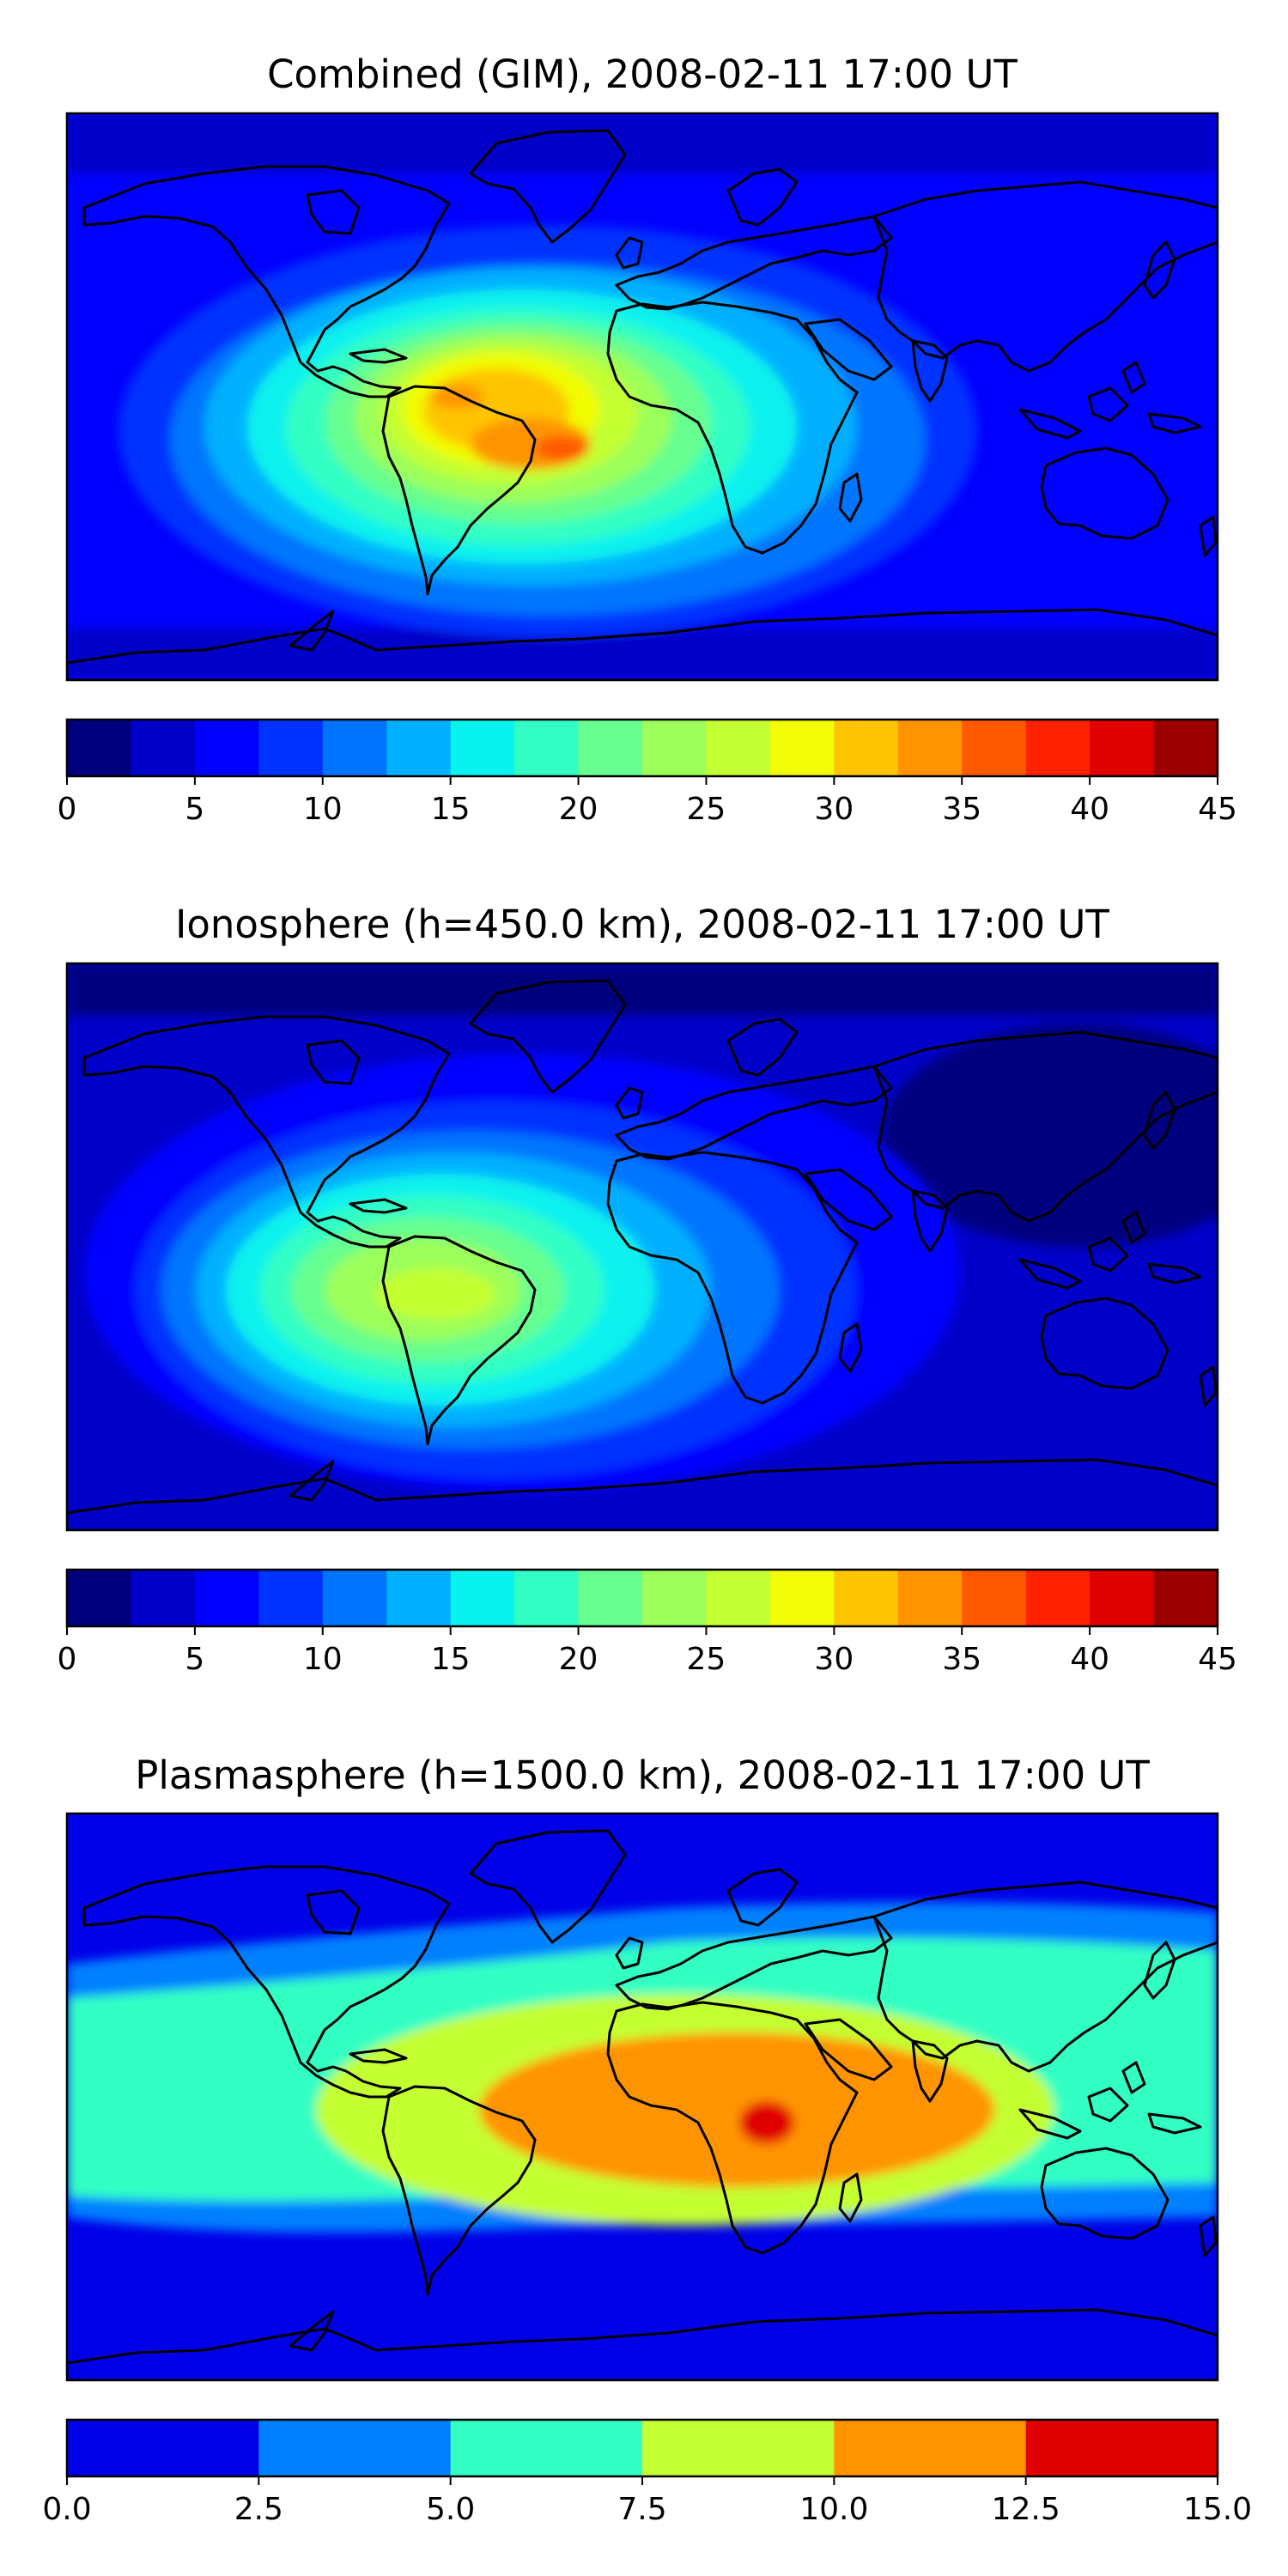 This screenshot has width=1288, height=2576. What do you see at coordinates (450, 2509) in the screenshot?
I see `colorbar-tick-label: 5.0` at bounding box center [450, 2509].